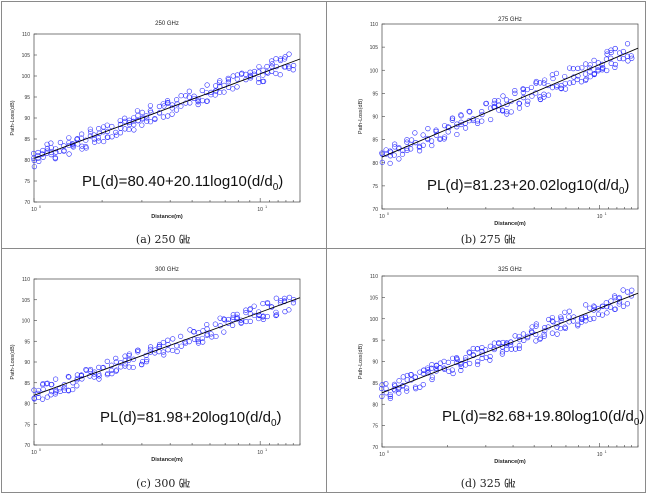 This screenshot has width=647, height=494. What do you see at coordinates (26, 280) in the screenshot?
I see `y-tick-label: 110` at bounding box center [26, 280].